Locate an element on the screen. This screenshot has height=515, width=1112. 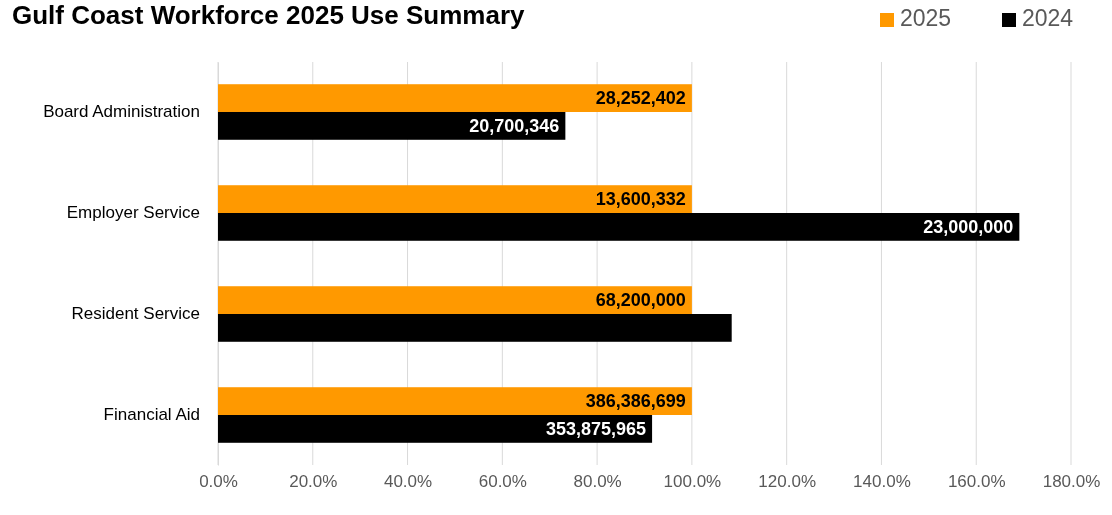
y-tick-label: Board Administration is located at coordinates (121, 112).